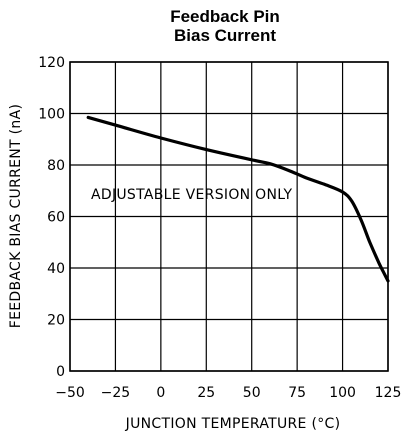 The width and height of the screenshot is (401, 434). I want to click on x-tick-label-1: −25, so click(116, 393).